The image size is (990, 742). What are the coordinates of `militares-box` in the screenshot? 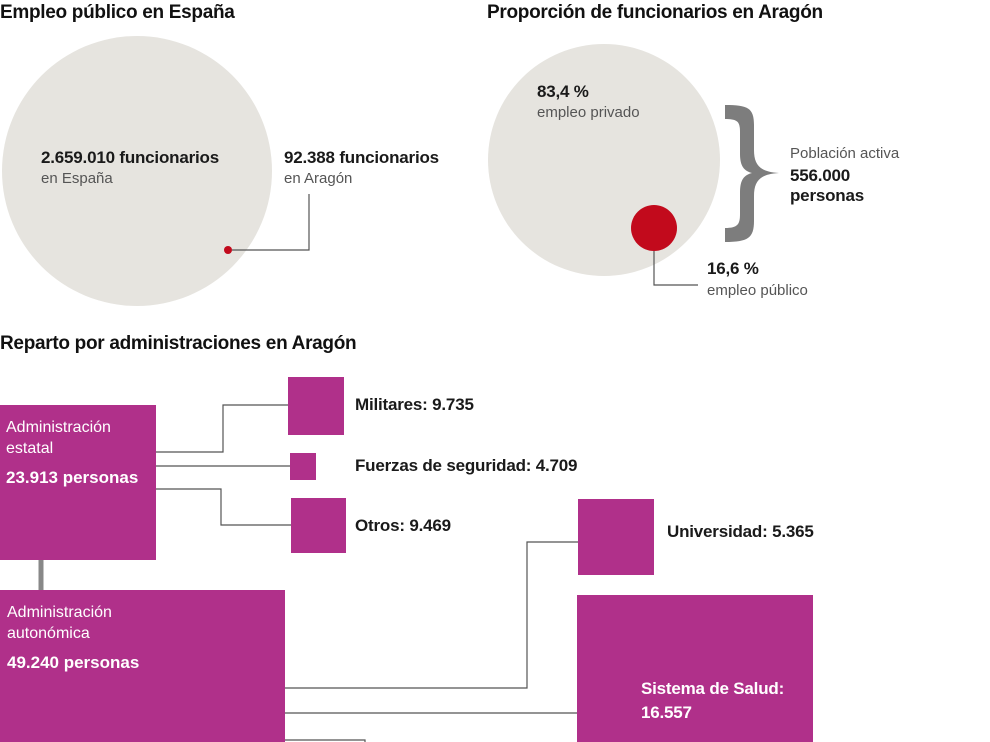 It's located at (316, 406).